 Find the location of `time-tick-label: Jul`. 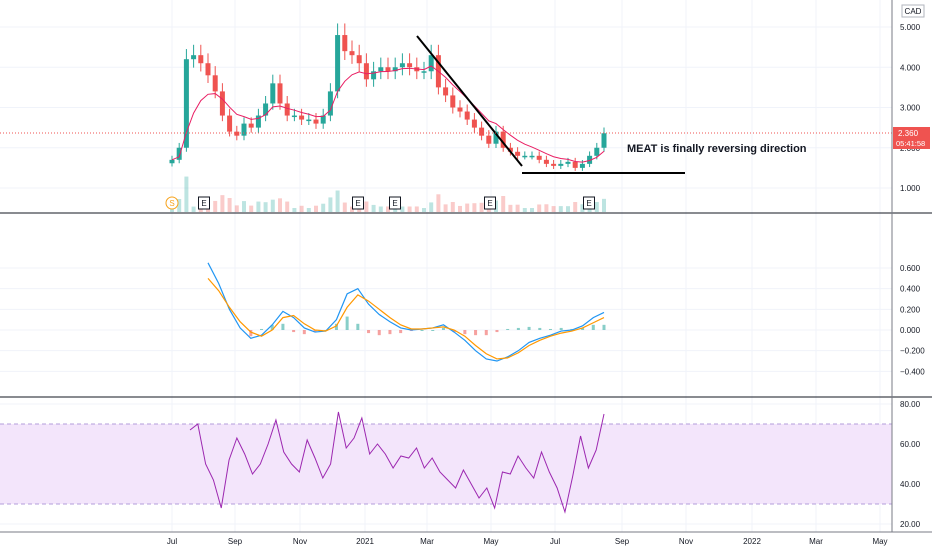

time-tick-label: Jul is located at coordinates (172, 541).